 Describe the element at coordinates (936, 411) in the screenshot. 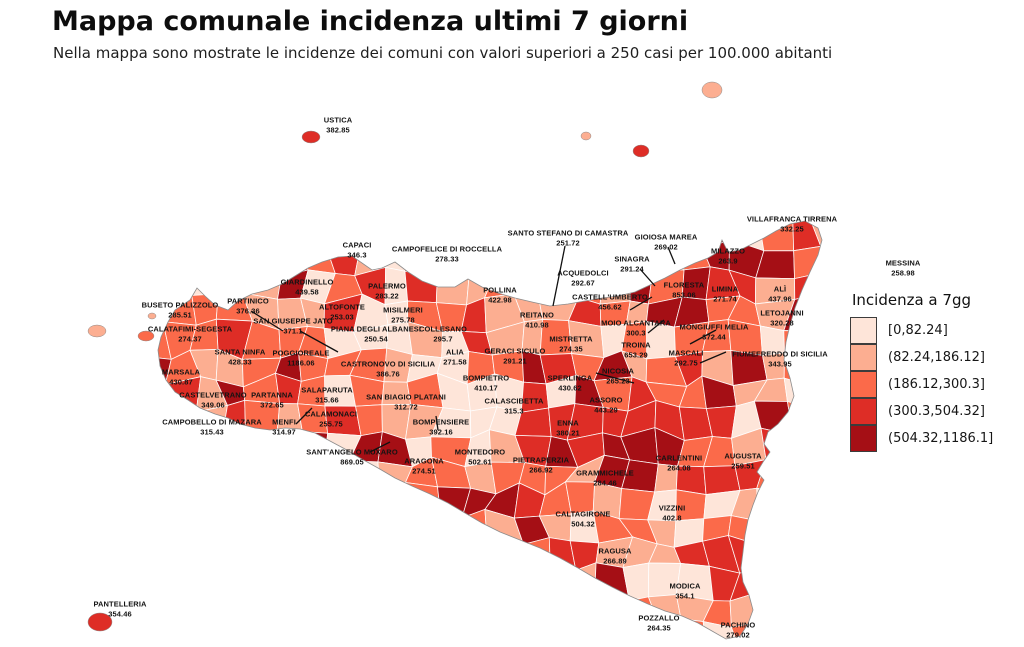

I see `legend-class-label: (300.3,504.32]` at that location.